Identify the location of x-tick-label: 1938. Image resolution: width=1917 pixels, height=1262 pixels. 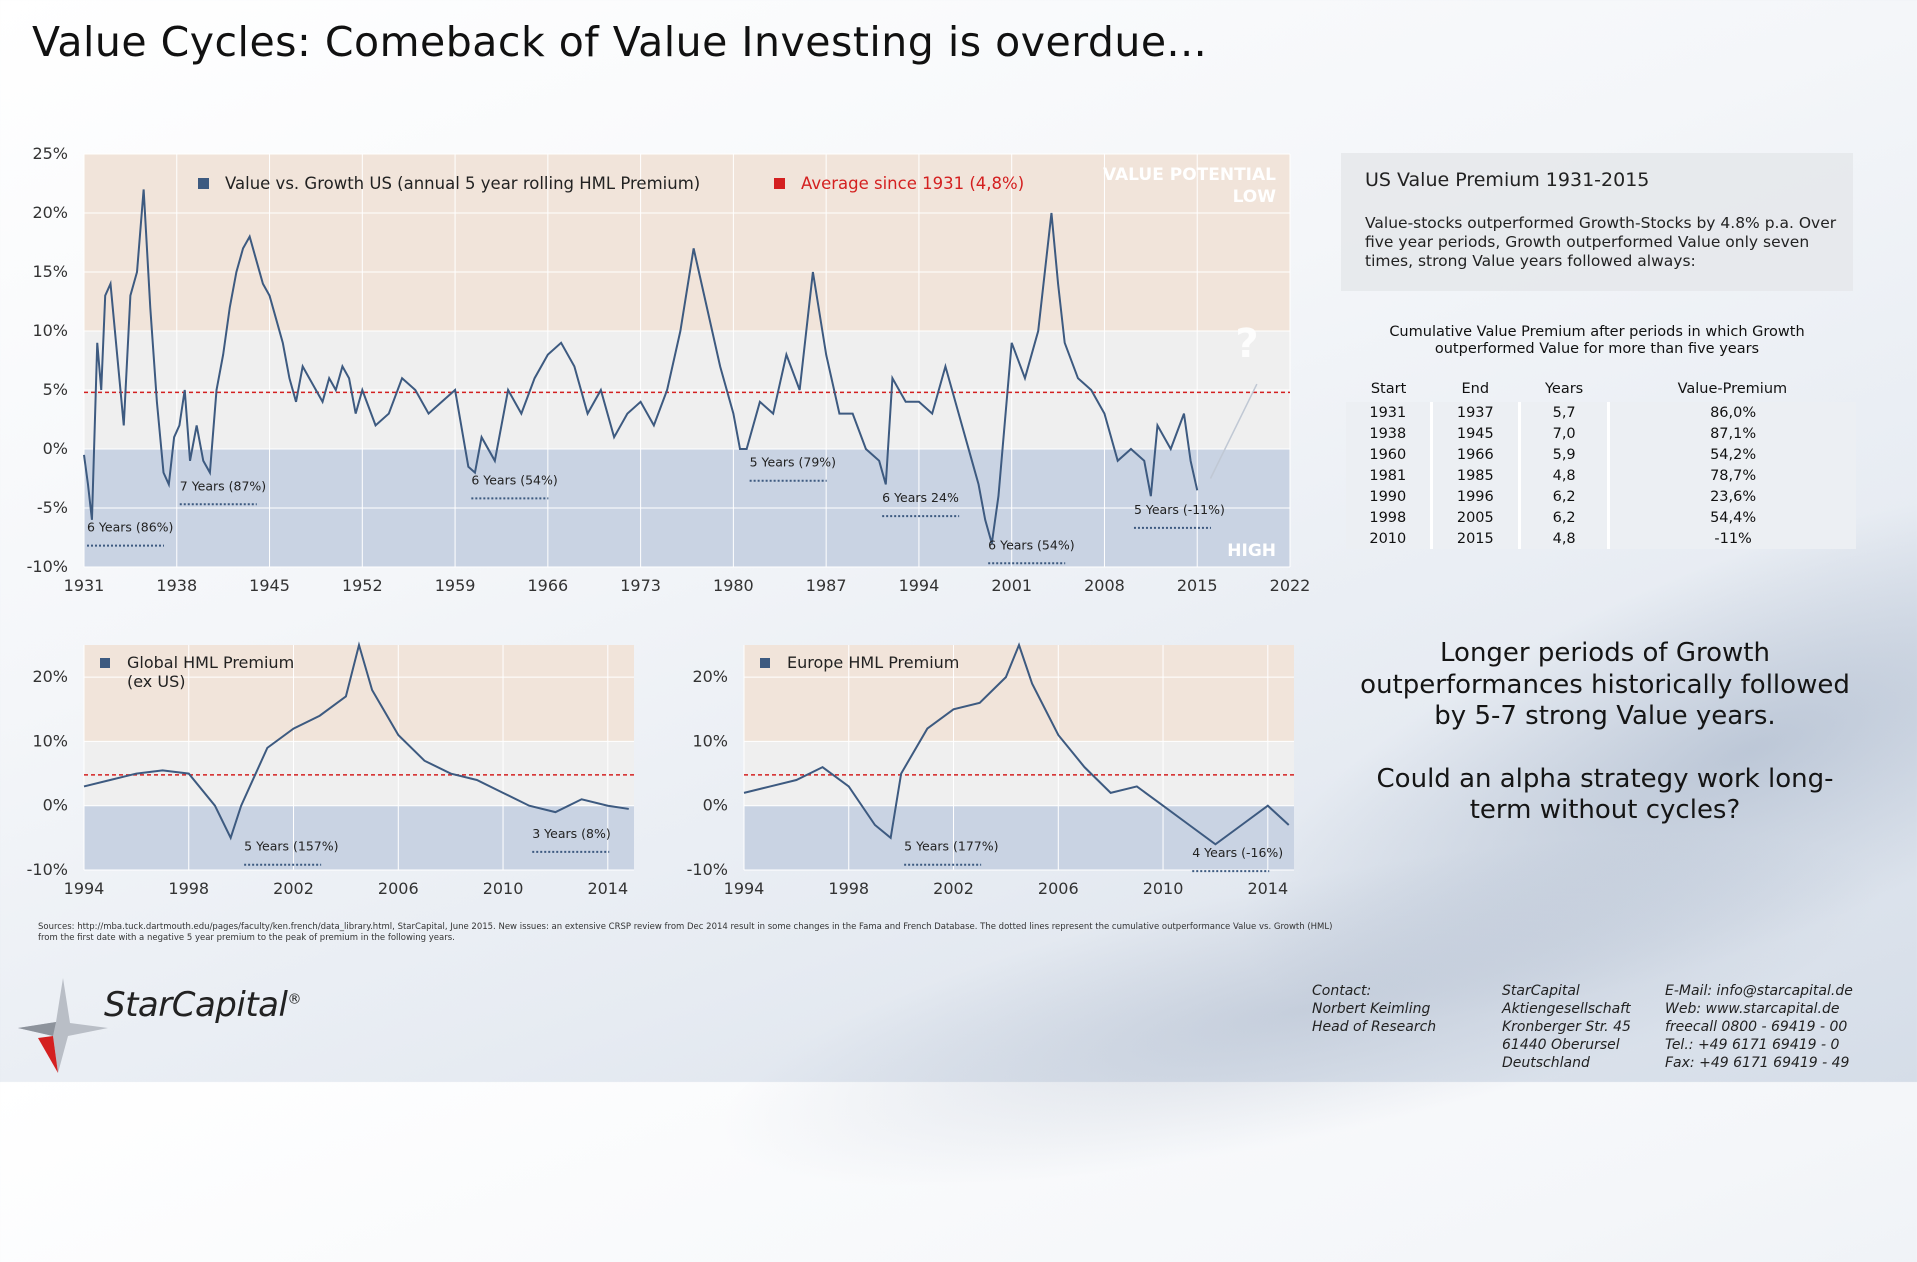
(176, 585).